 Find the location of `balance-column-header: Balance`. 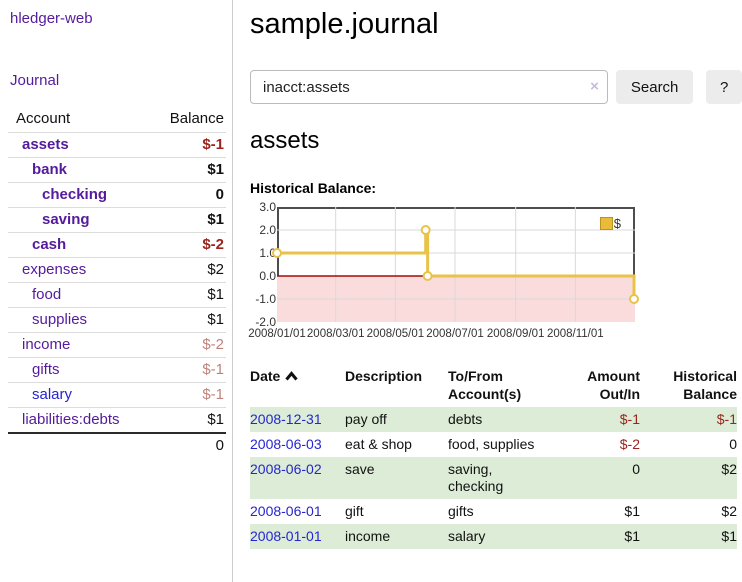

balance-column-header: Balance is located at coordinates (196, 118).